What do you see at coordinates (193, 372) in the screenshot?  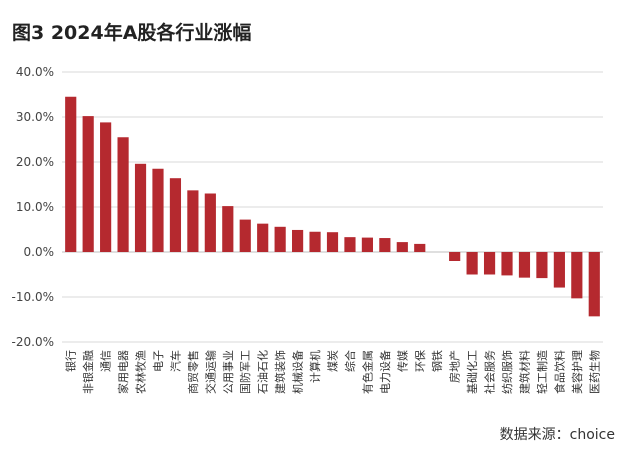 I see `x-tick-label: 商贸零售` at bounding box center [193, 372].